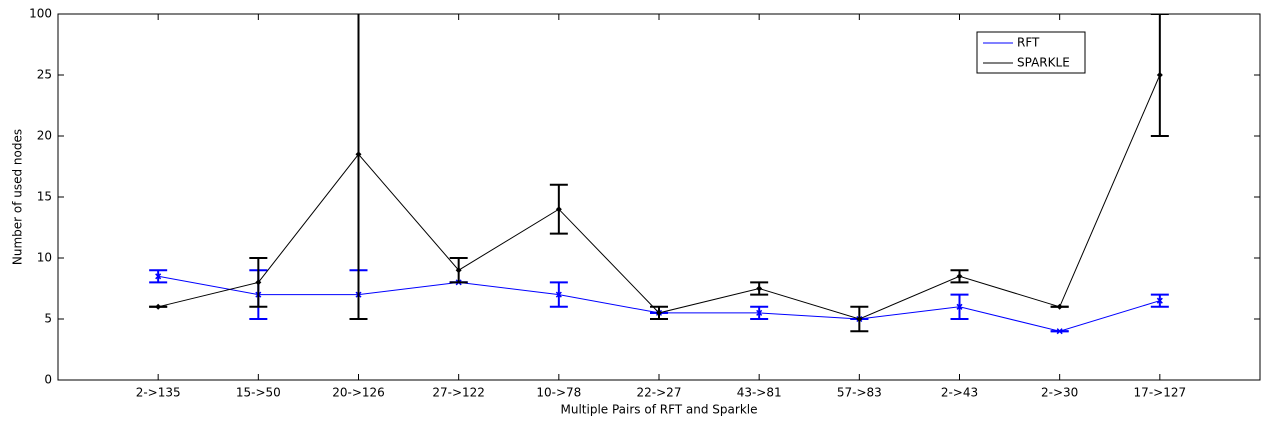 This screenshot has width=1278, height=422. Describe the element at coordinates (458, 393) in the screenshot. I see `x-tick-label: 27->122` at that location.